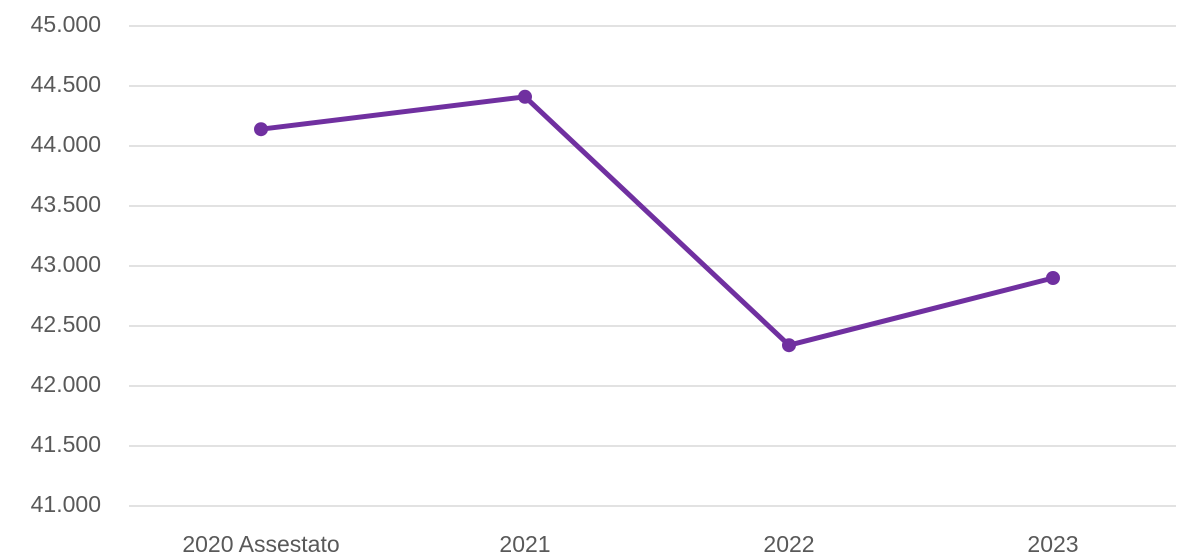 This screenshot has height=559, width=1178. What do you see at coordinates (66, 84) in the screenshot?
I see `y-tick-label: 44.500` at bounding box center [66, 84].